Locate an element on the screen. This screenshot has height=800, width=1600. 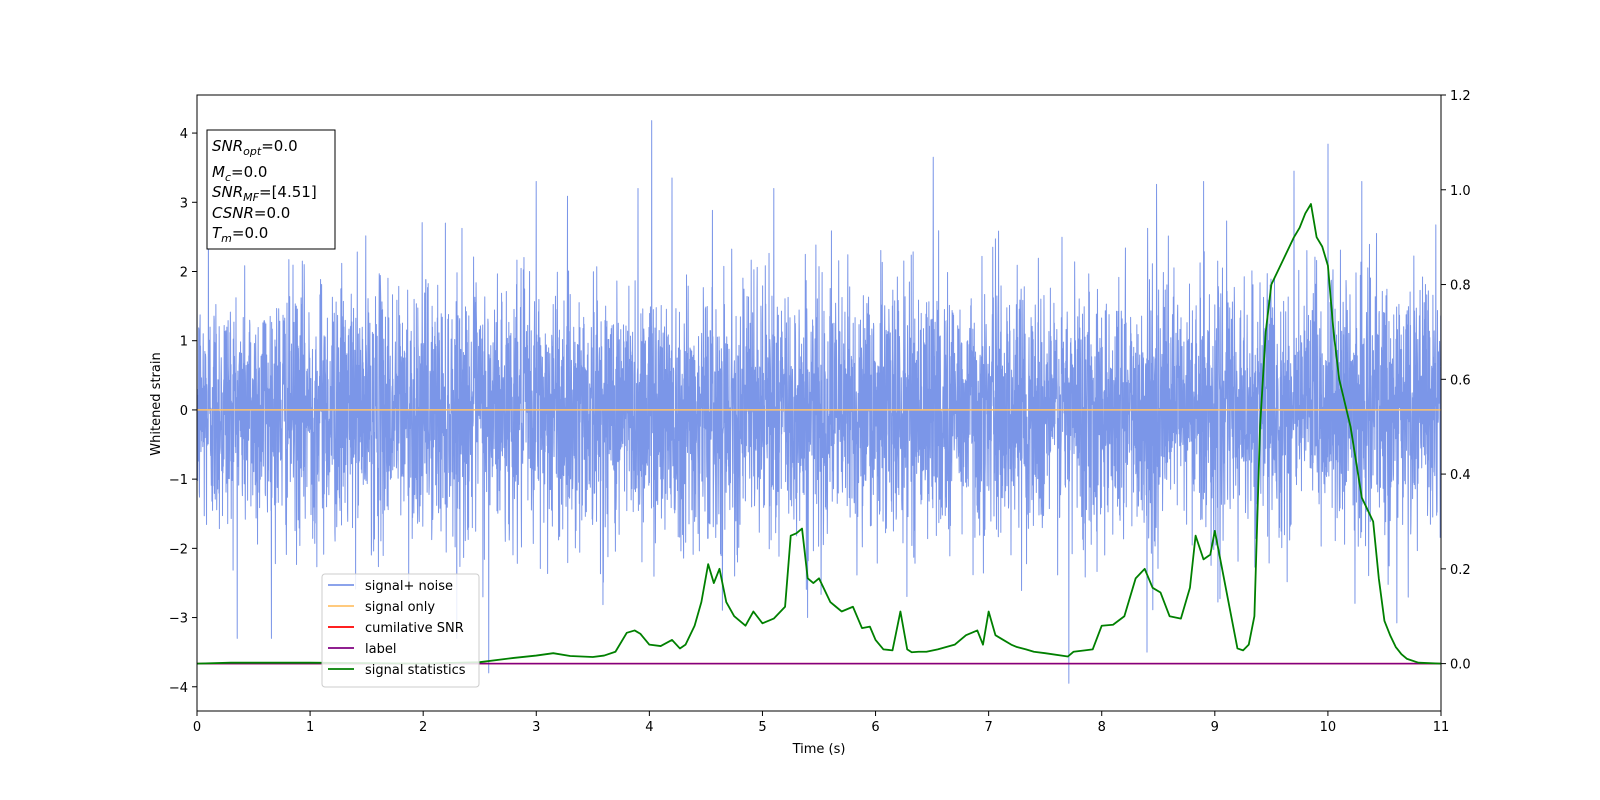
x-tick-label: 2 is located at coordinates (423, 727).